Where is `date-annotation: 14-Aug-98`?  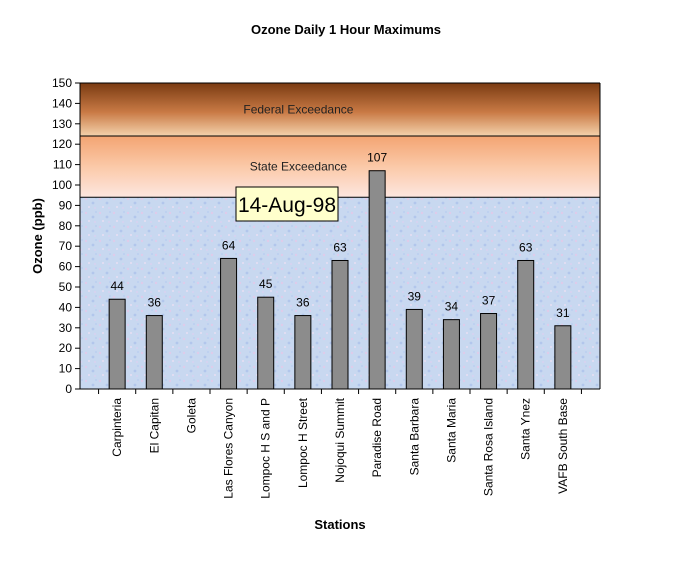
date-annotation: 14-Aug-98 is located at coordinates (287, 204).